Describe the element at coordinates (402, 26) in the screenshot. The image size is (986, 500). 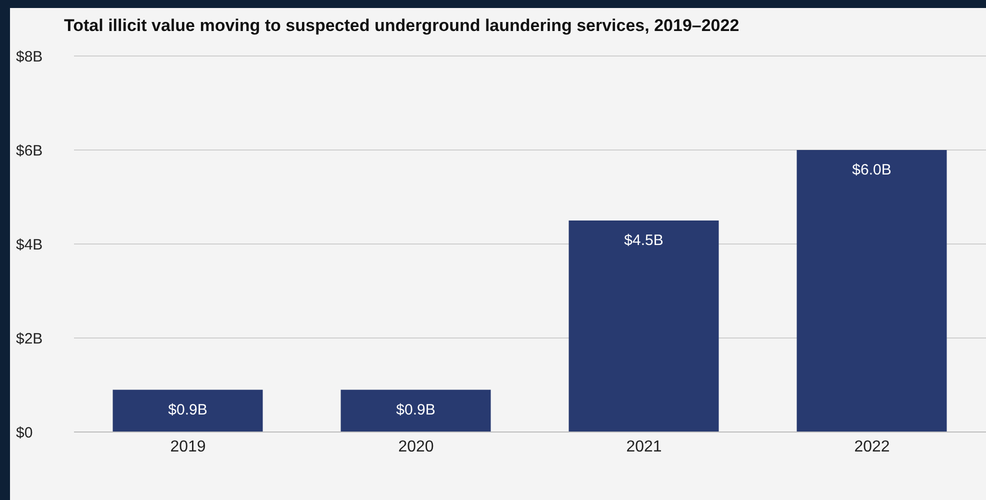
I see `chart-title: Total illicit value moving to suspected underground laundering services, 2019–2022` at that location.